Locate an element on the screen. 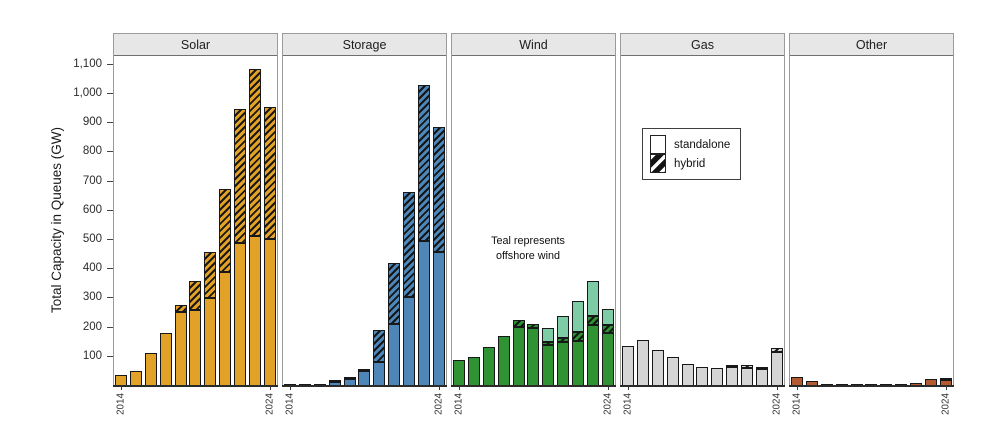  bar-wind-2024-offshore is located at coordinates (607, 317).